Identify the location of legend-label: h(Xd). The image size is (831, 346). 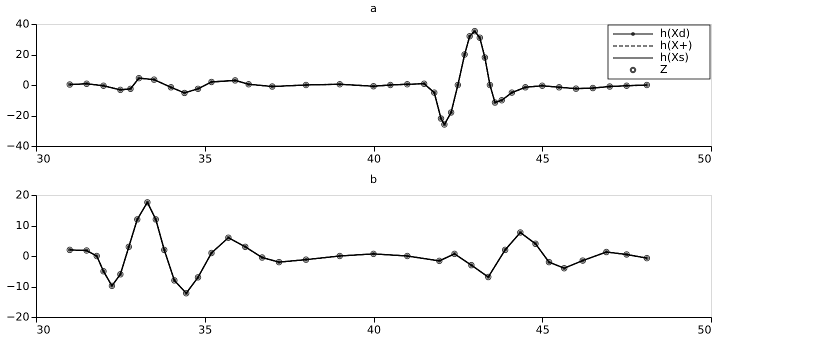
(675, 33).